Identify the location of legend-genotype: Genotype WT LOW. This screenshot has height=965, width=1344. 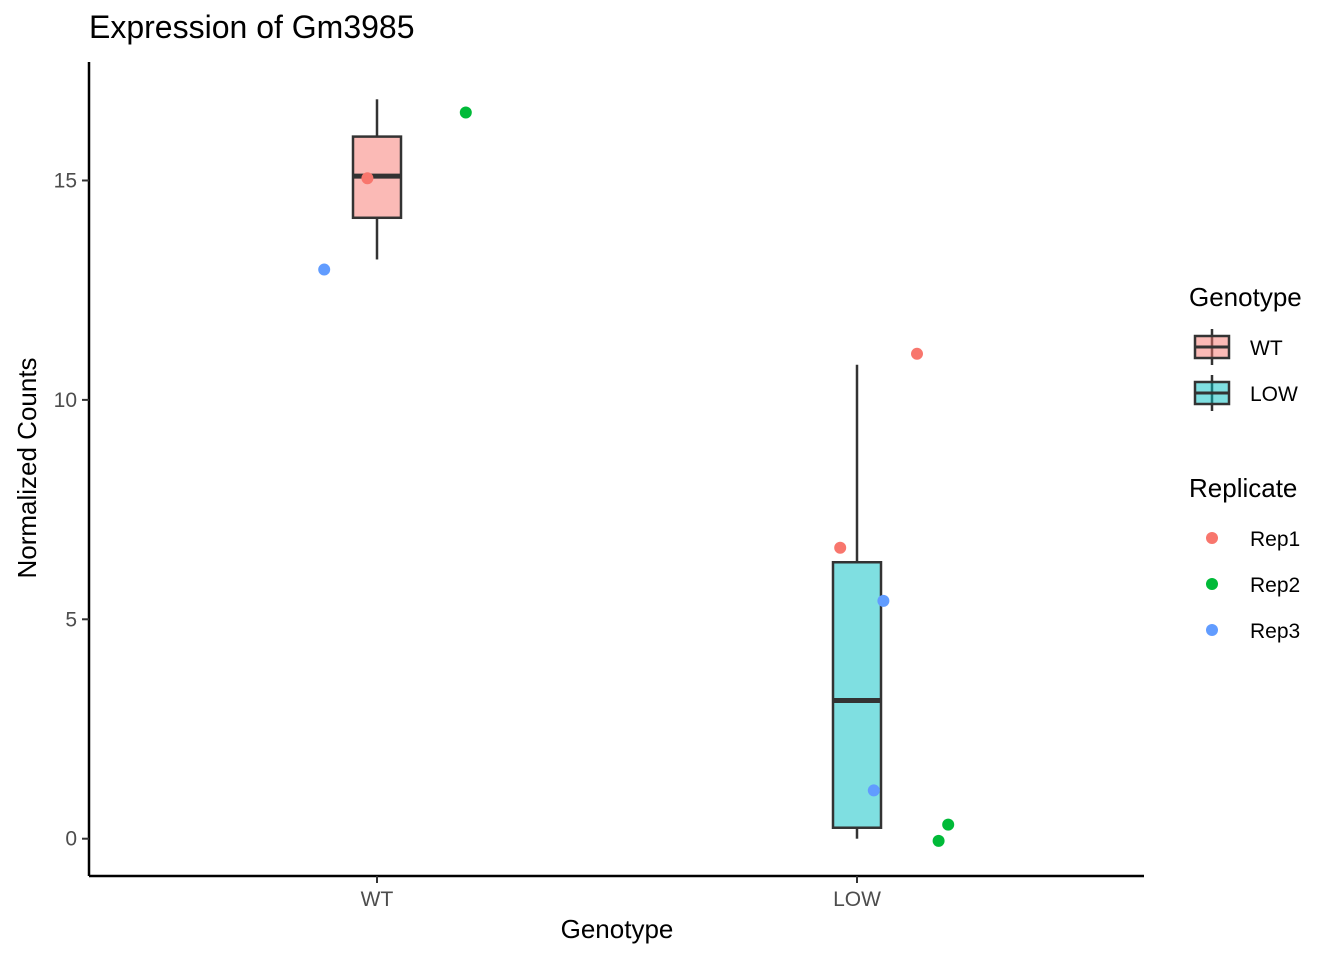
(1245, 346).